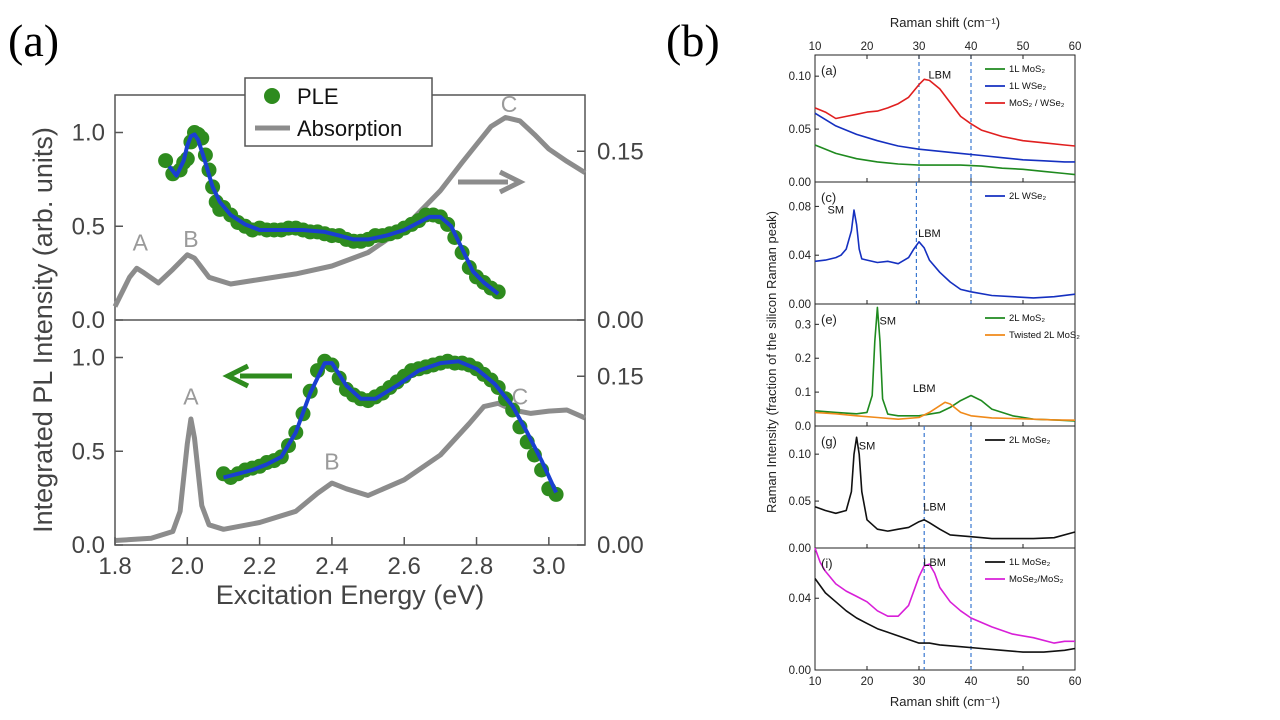  I want to click on subplot-tag: (c), so click(828, 197).